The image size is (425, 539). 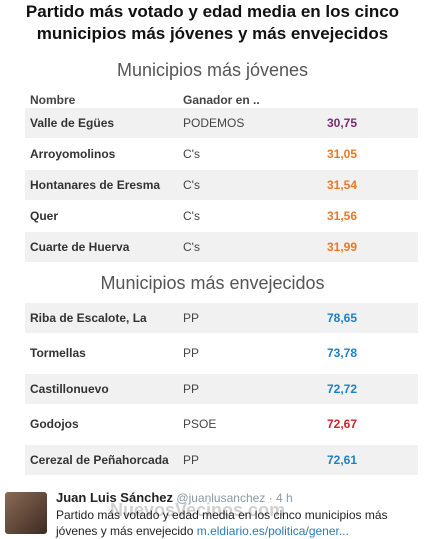 I want to click on municipality-name: Arroyomolinos, so click(x=73, y=154).